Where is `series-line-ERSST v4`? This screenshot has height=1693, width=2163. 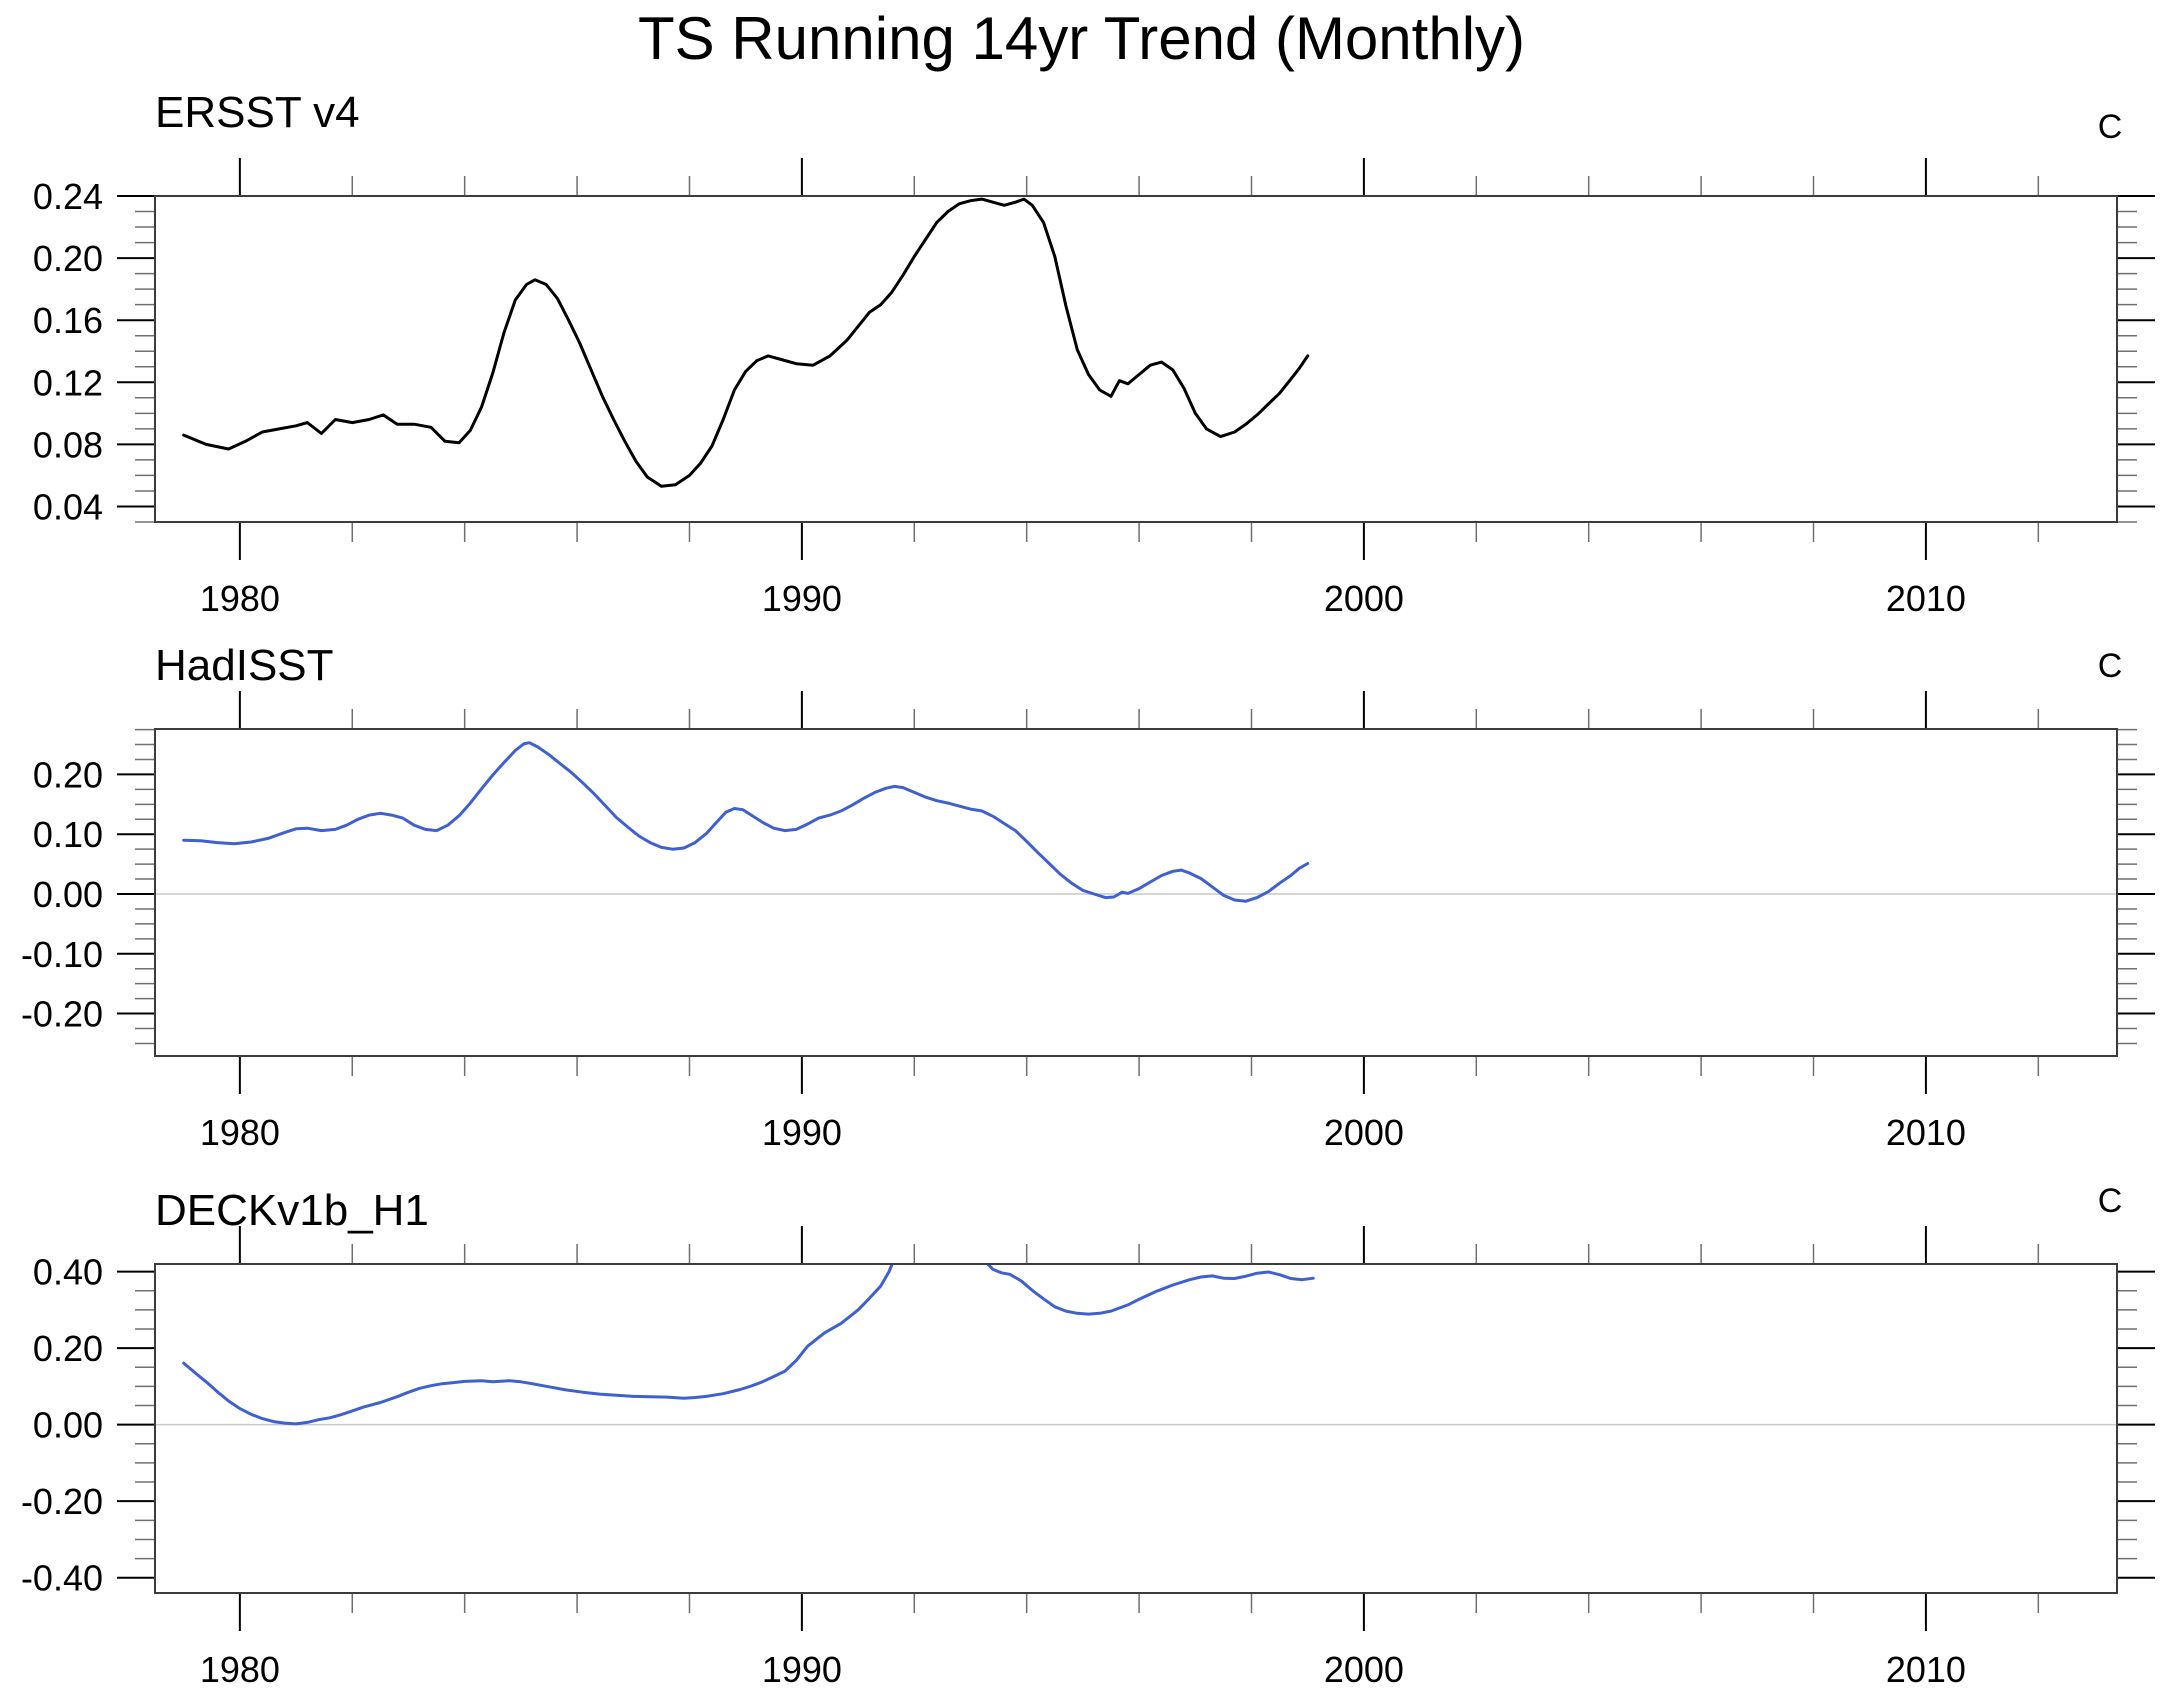 series-line-ERSST v4 is located at coordinates (746, 342).